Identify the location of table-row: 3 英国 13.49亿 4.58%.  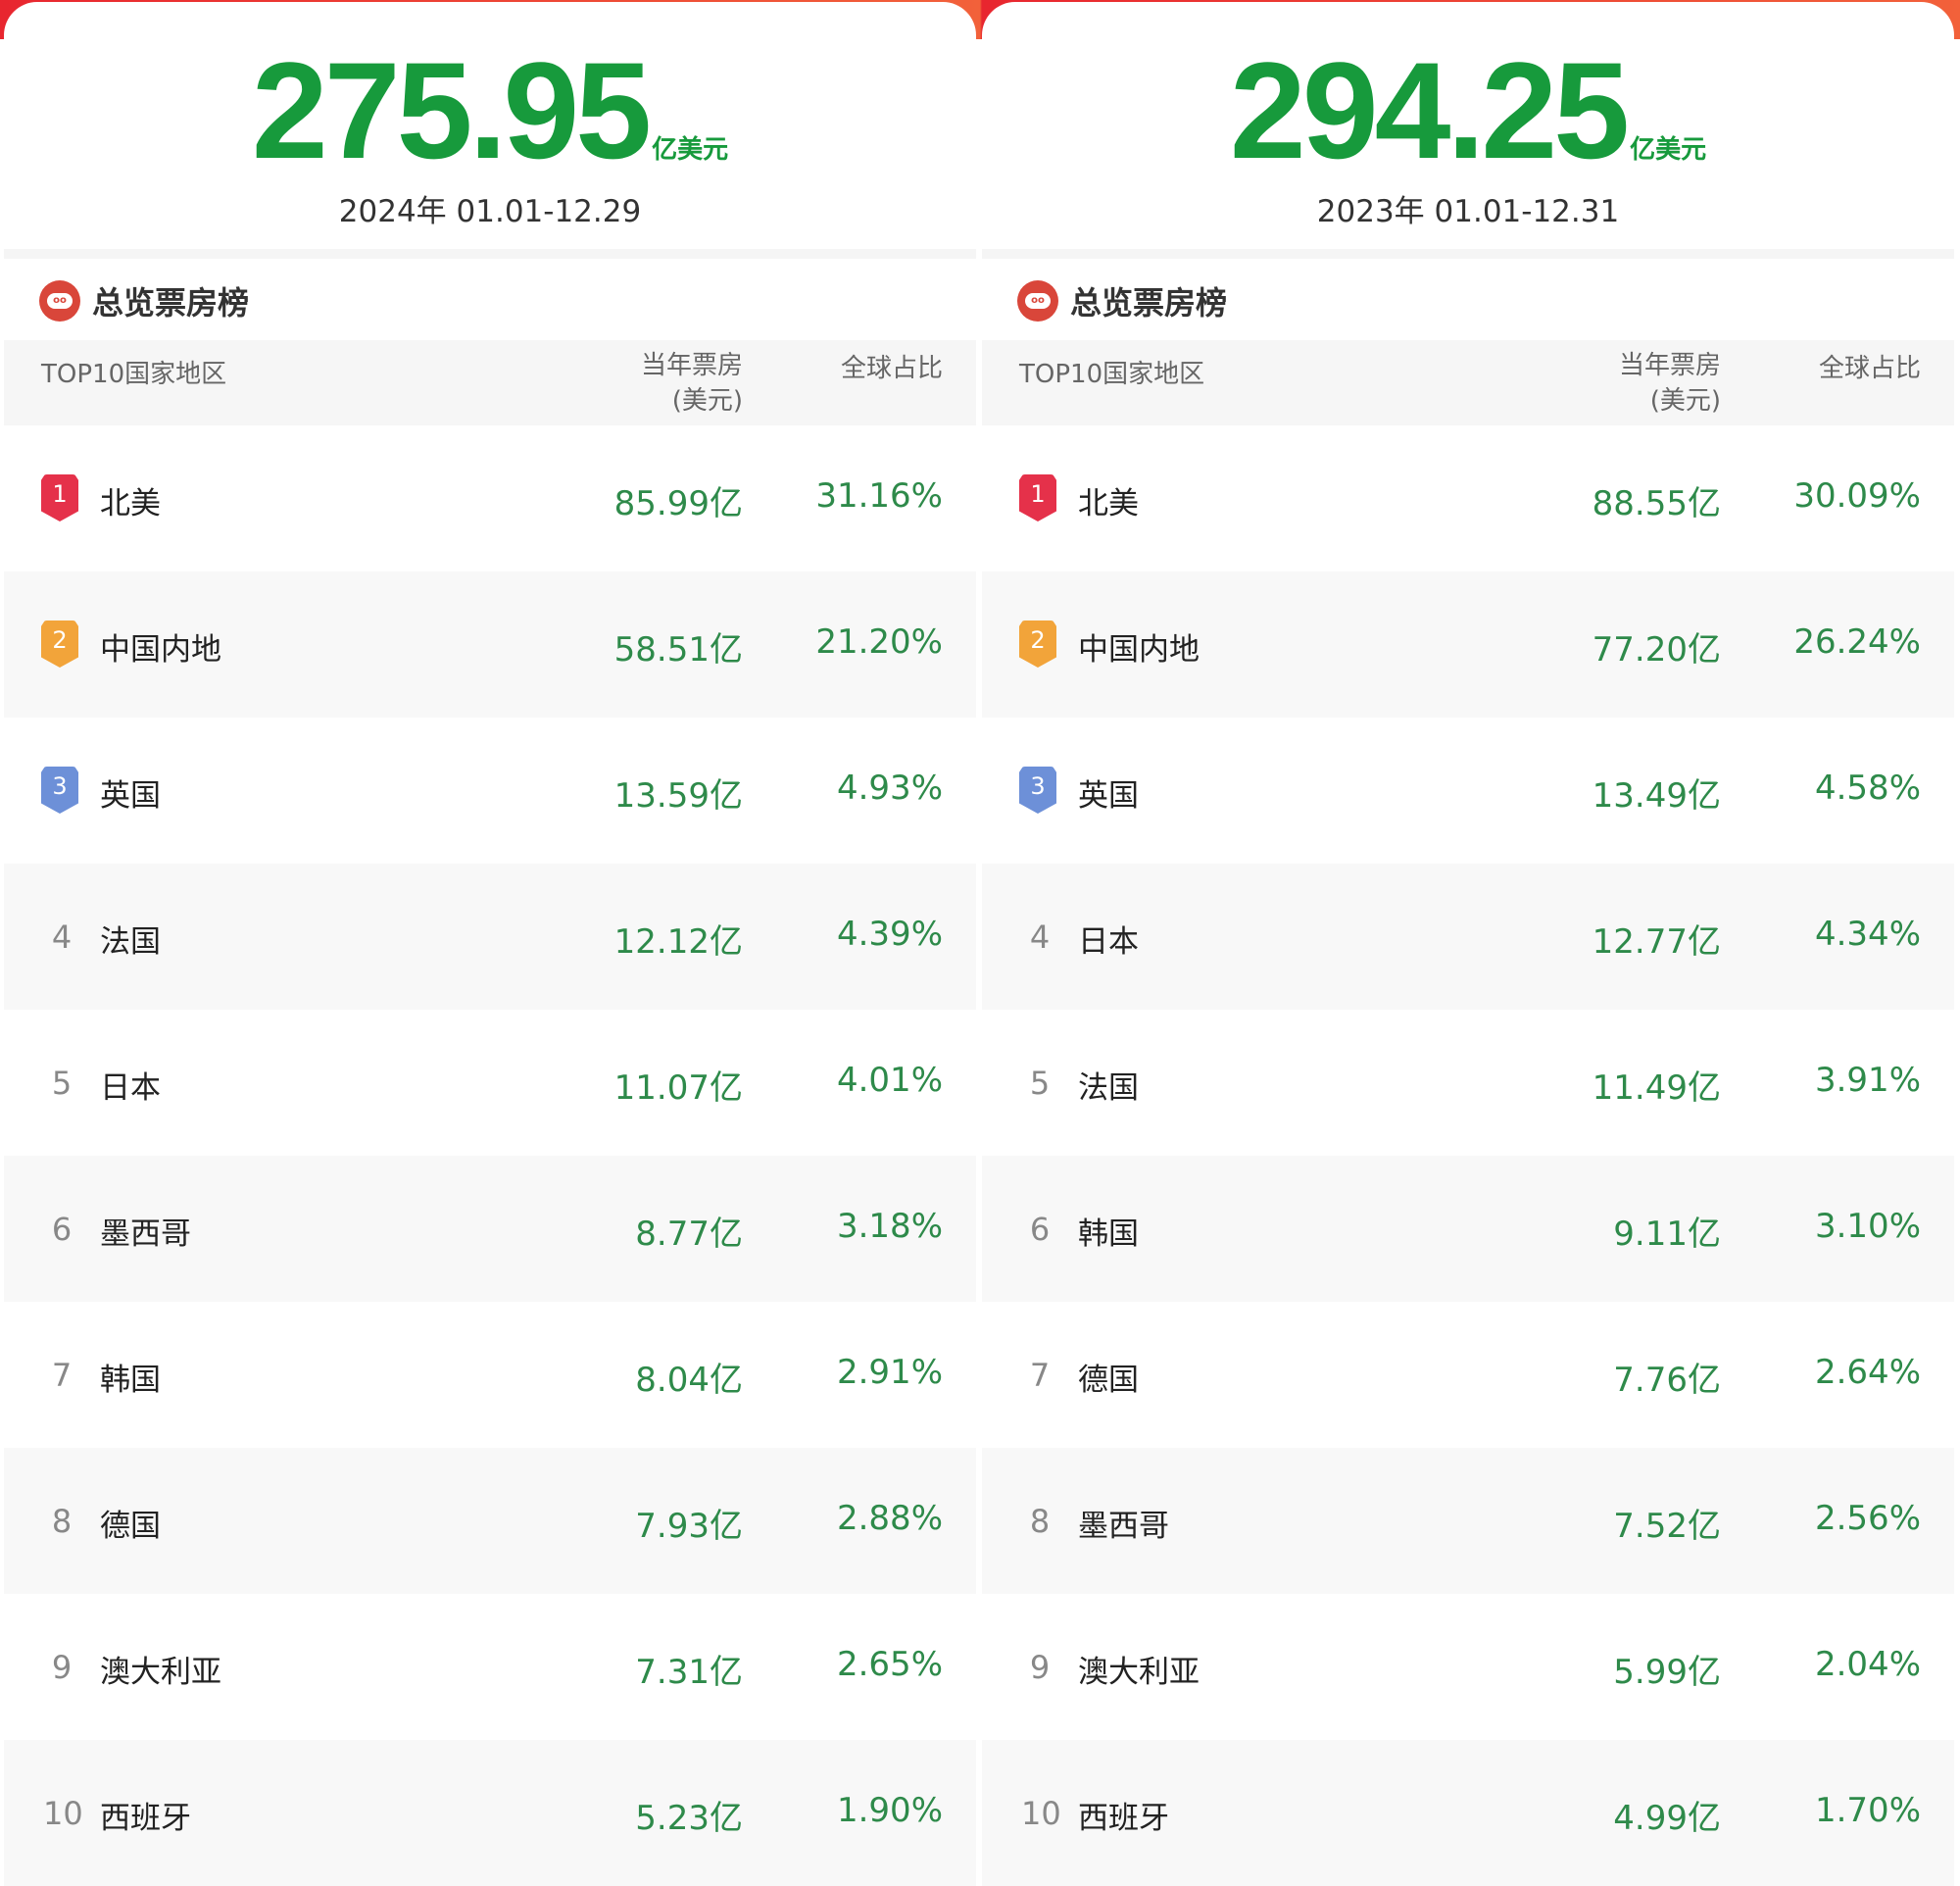
(1468, 791).